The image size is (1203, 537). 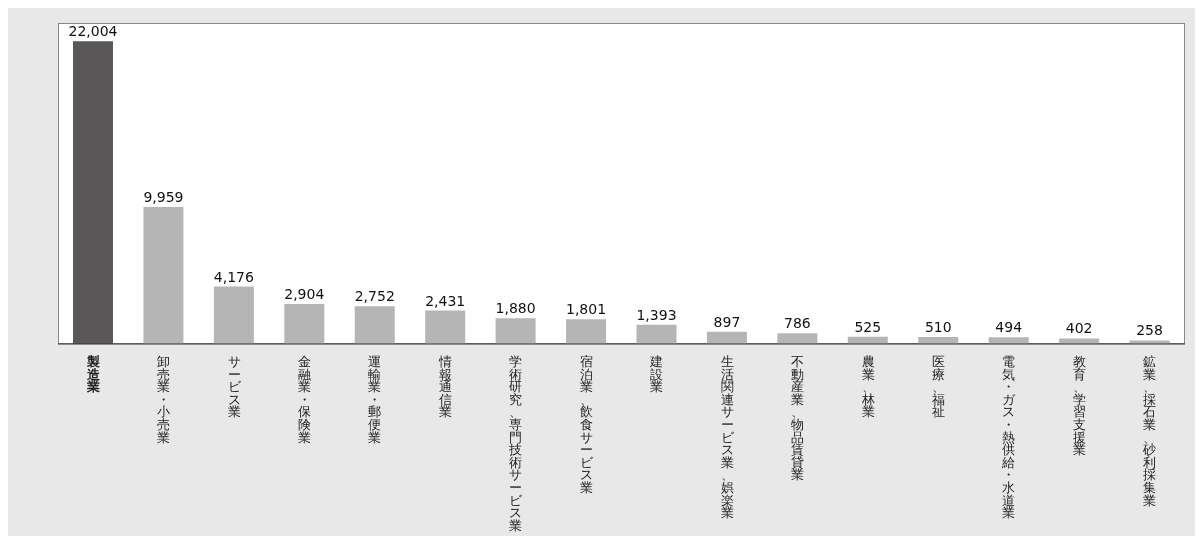 What do you see at coordinates (444, 387) in the screenshot?
I see `x-tick-label: 情報通信業` at bounding box center [444, 387].